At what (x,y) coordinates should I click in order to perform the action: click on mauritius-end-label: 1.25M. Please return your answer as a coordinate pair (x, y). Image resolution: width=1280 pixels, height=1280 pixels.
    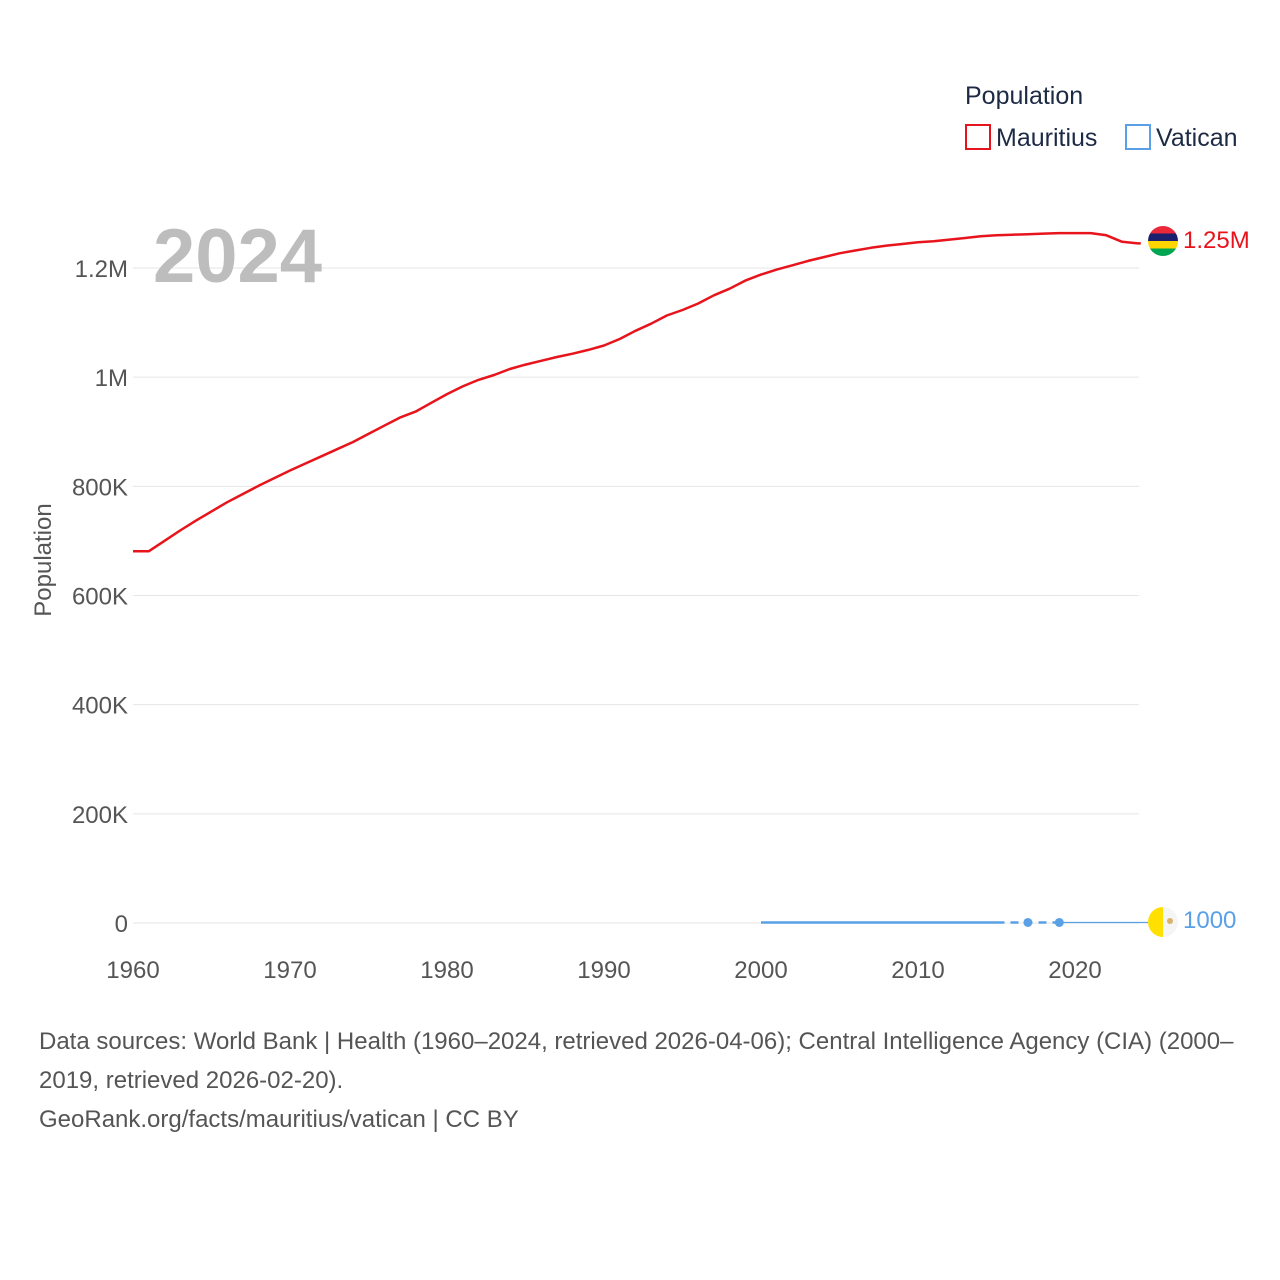
    Looking at the image, I should click on (1216, 240).